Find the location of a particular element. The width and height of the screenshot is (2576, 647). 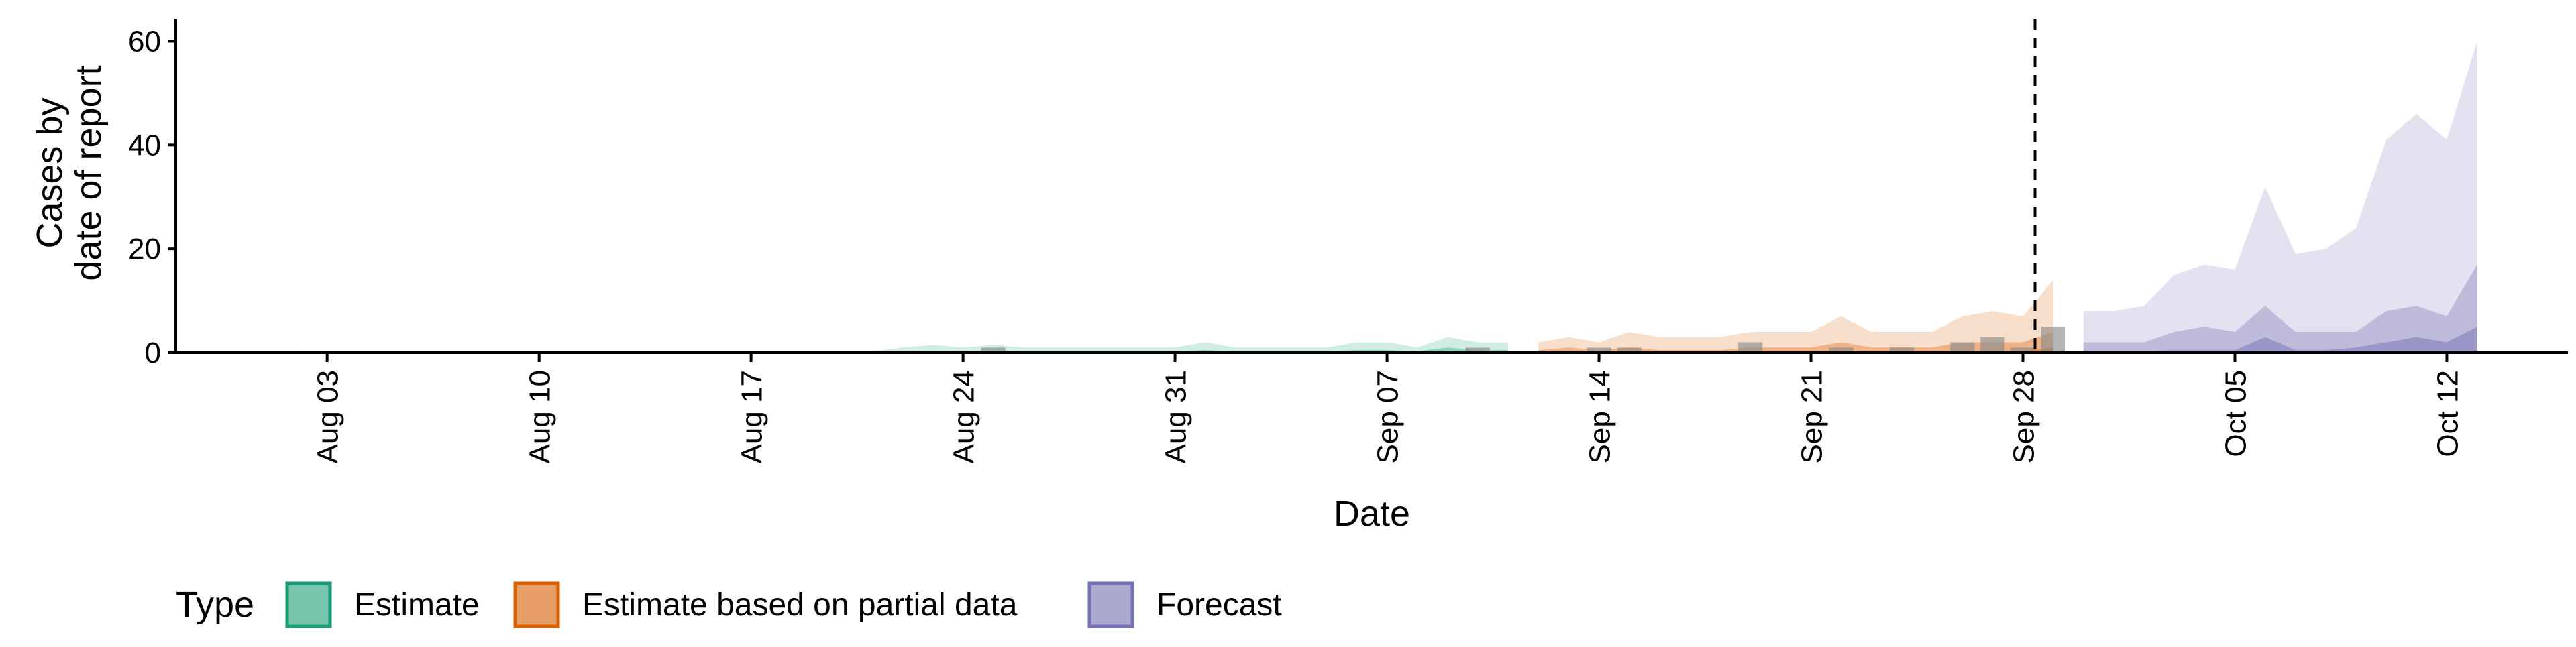

x-tick-label: Oct 05 is located at coordinates (2236, 414).